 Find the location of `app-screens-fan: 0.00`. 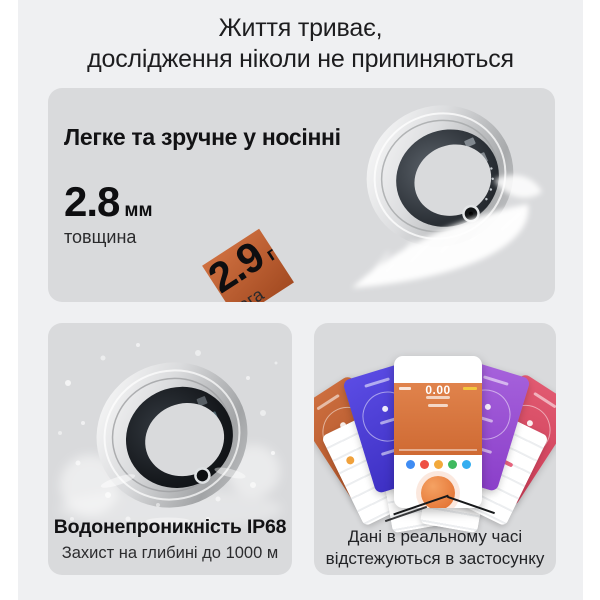

app-screens-fan: 0.00 is located at coordinates (435, 428).